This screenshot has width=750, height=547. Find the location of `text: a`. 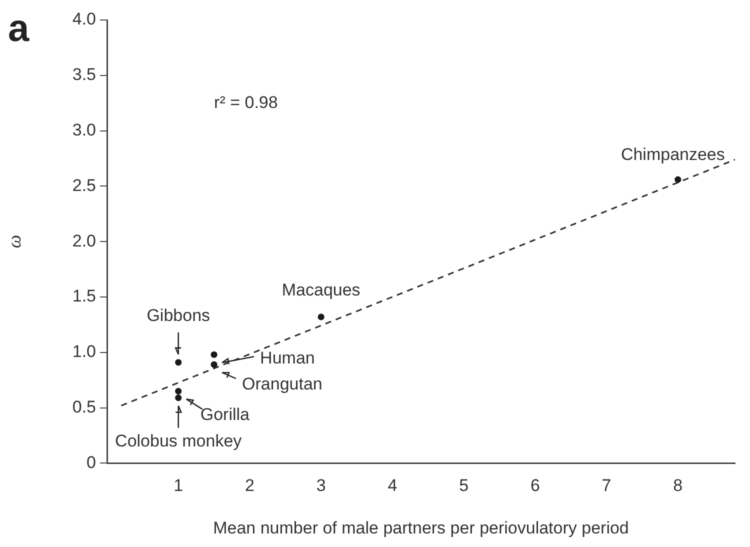

text: a is located at coordinates (19, 29).